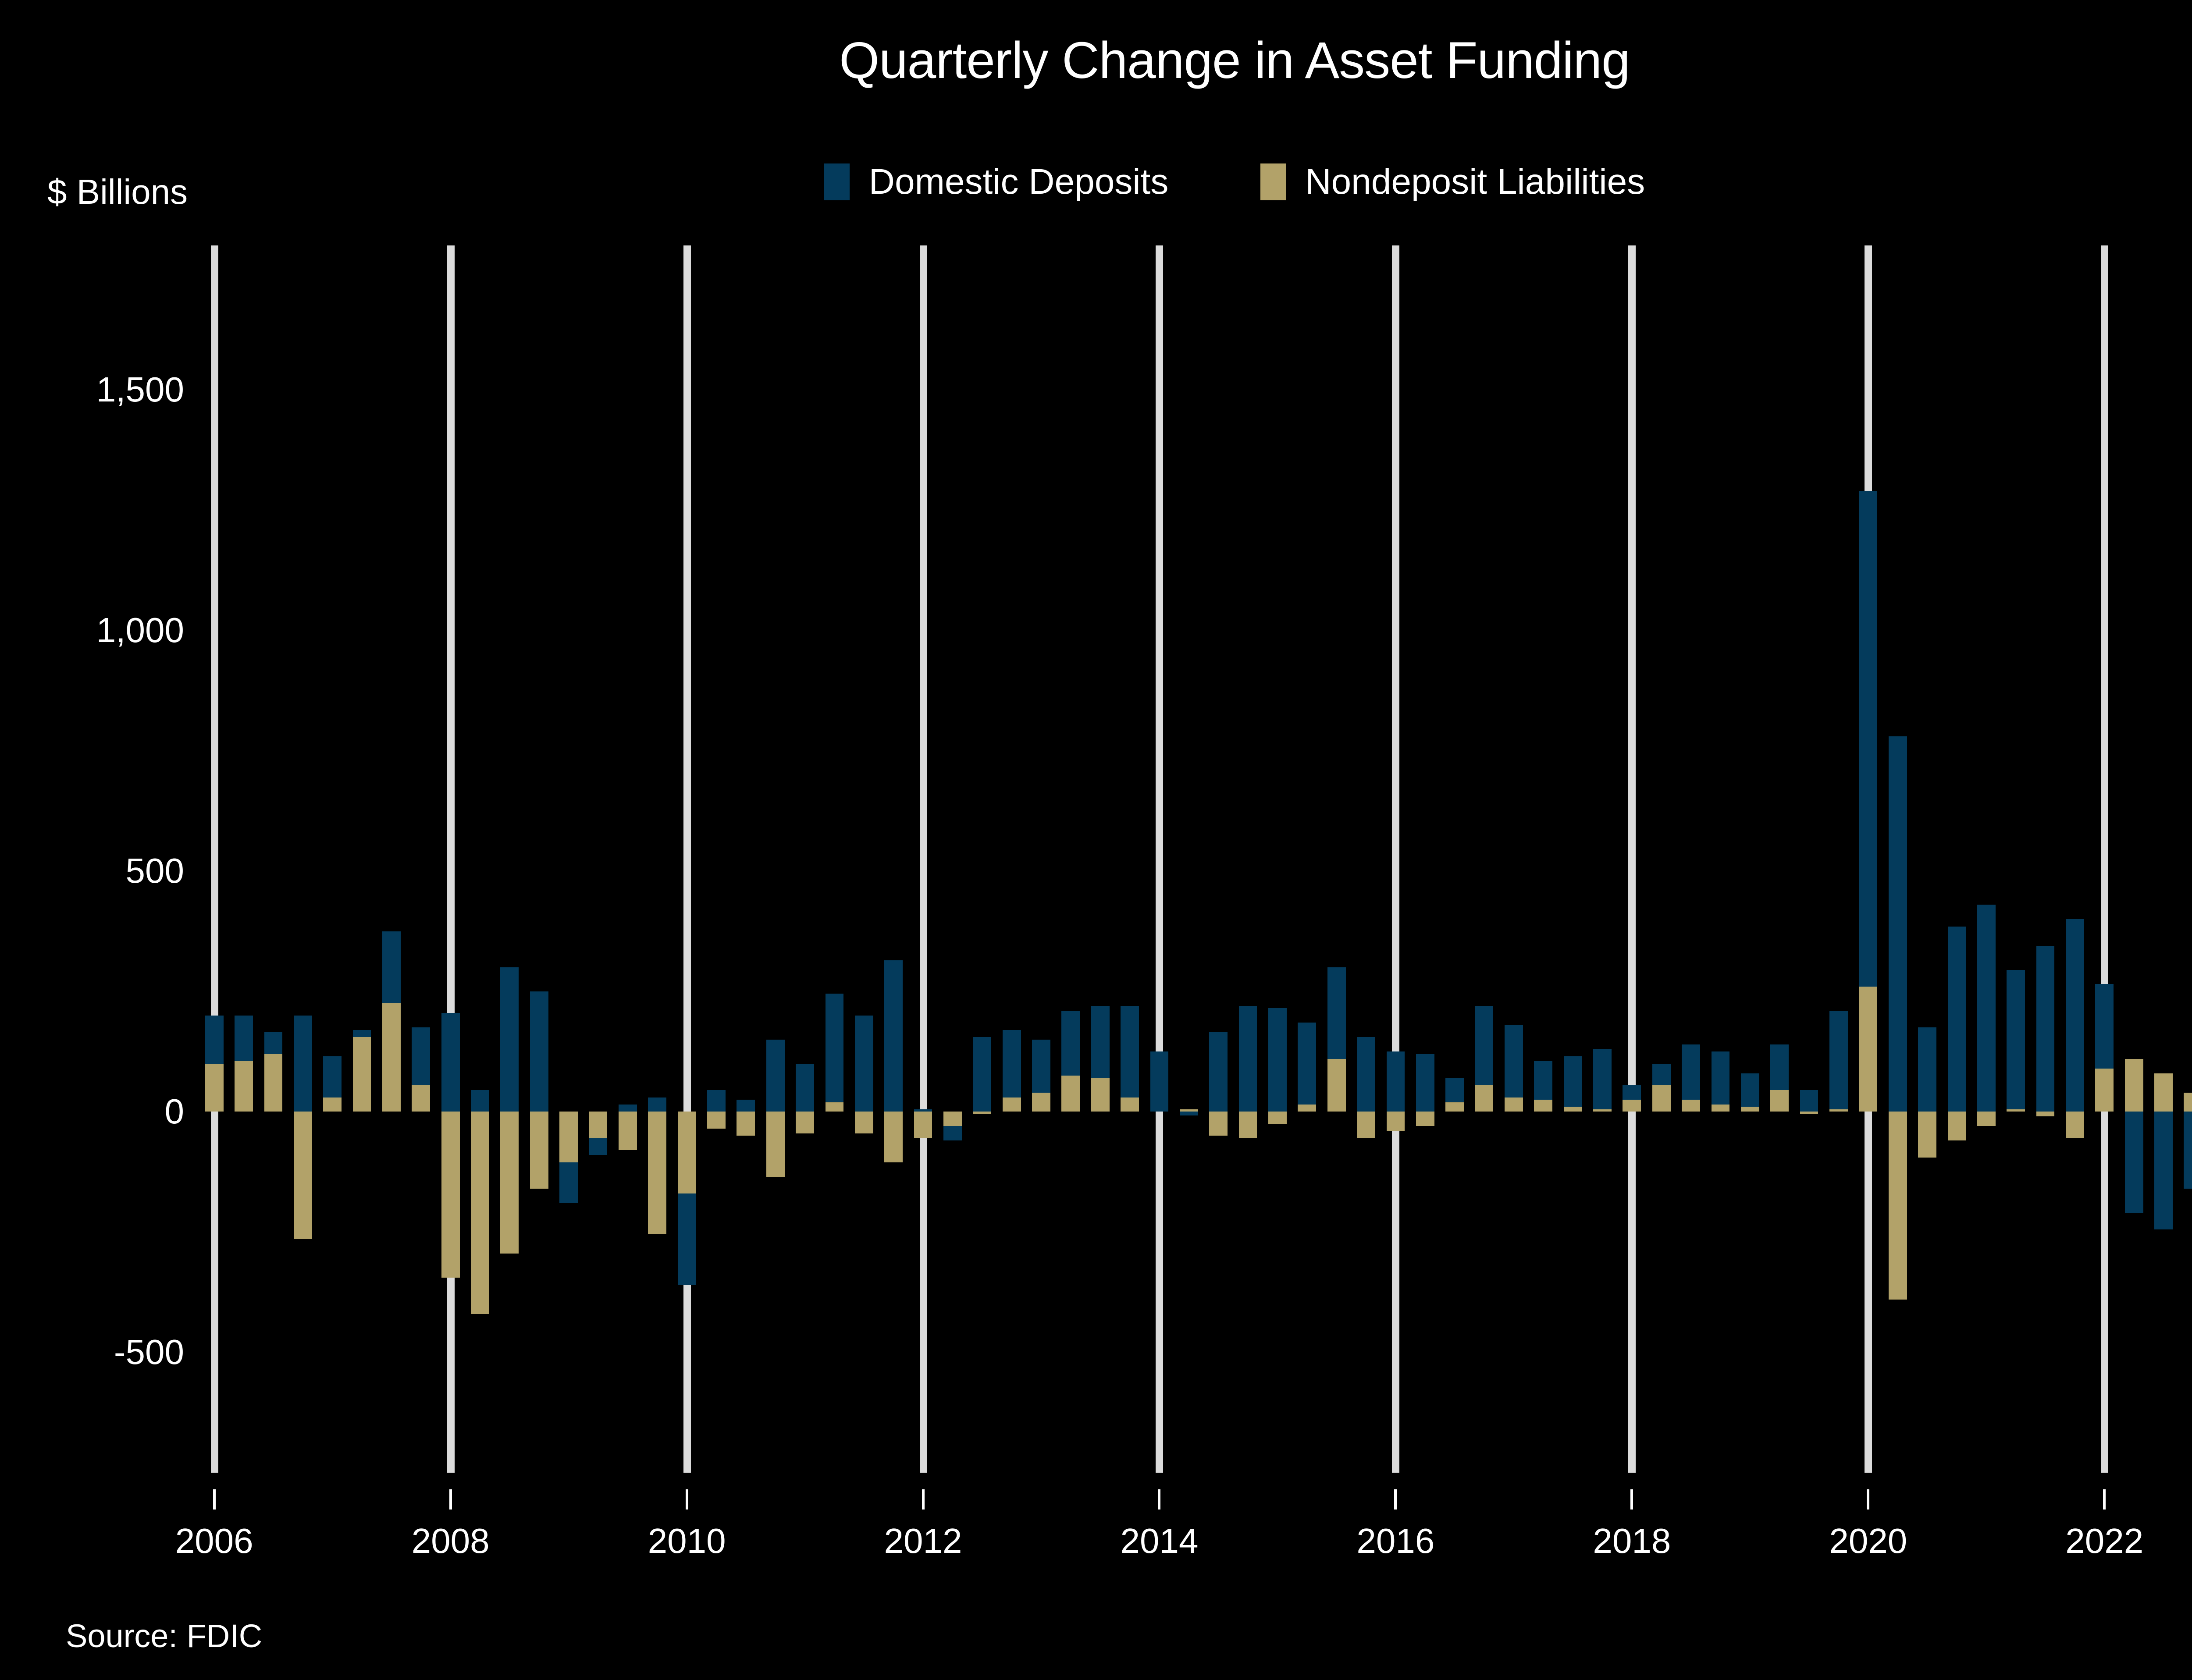 Image resolution: width=2192 pixels, height=1680 pixels. What do you see at coordinates (1273, 181) in the screenshot?
I see `legend-swatch-nondeposit-liabilities` at bounding box center [1273, 181].